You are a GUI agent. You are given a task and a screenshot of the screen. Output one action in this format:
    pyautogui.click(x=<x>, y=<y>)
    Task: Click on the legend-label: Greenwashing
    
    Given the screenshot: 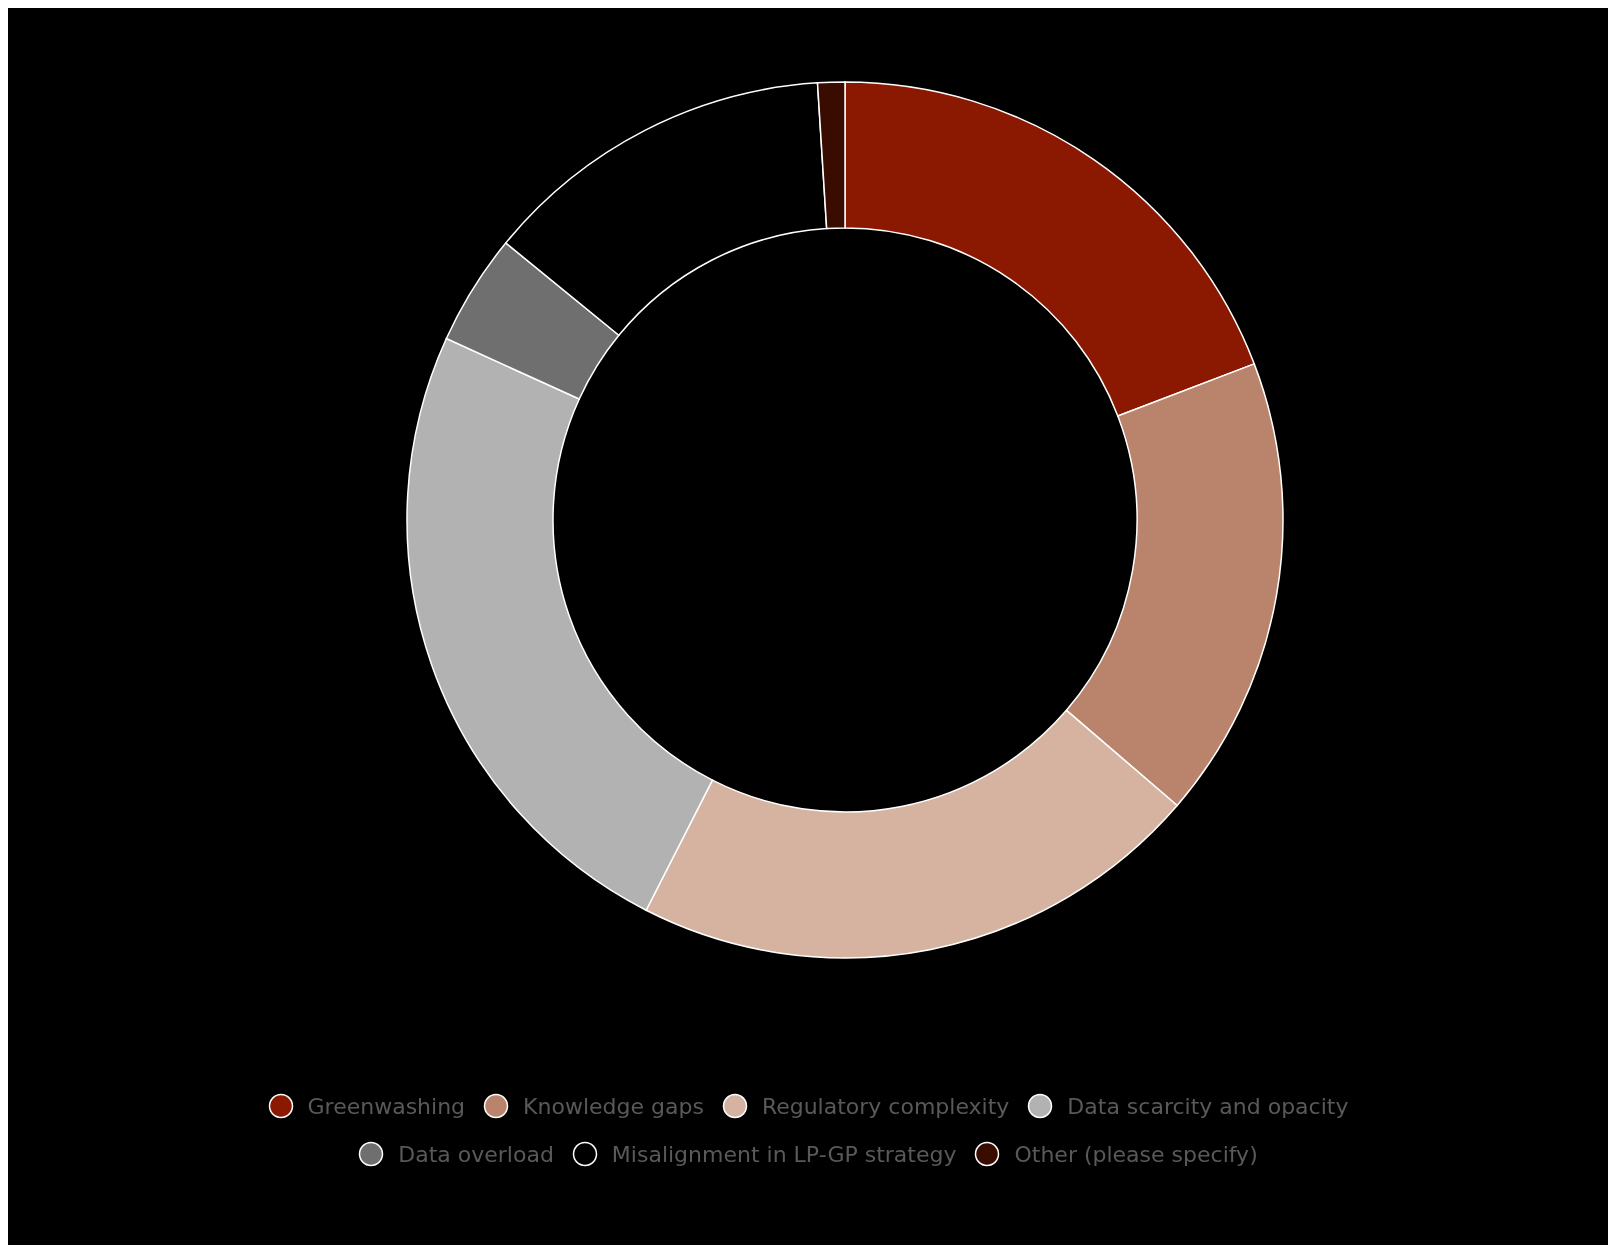 What is the action you would take?
    pyautogui.click(x=386, y=1106)
    